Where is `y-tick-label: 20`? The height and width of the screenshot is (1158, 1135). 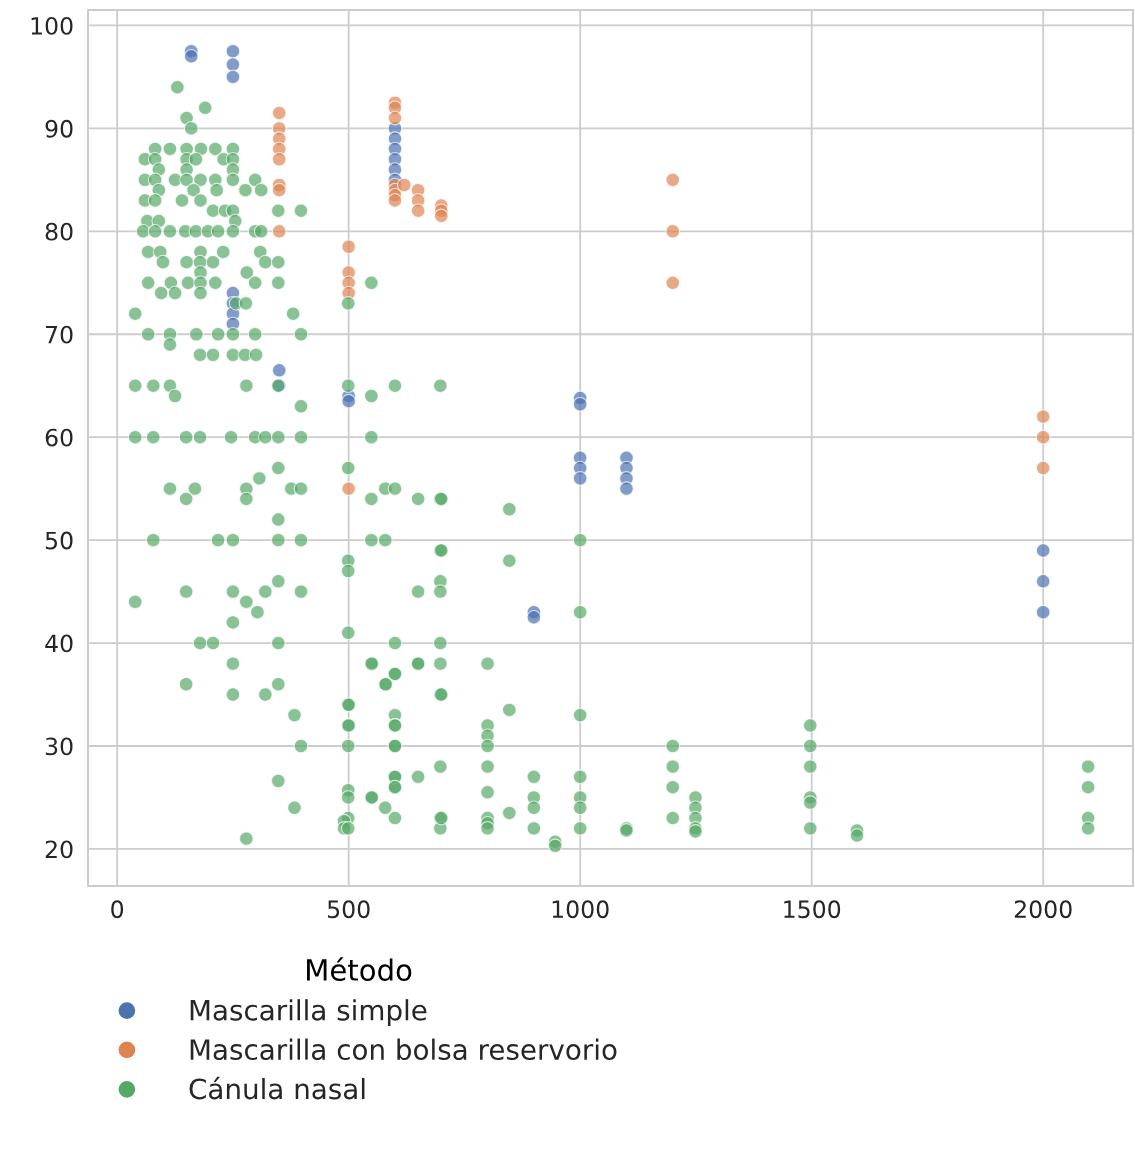 y-tick-label: 20 is located at coordinates (59, 849).